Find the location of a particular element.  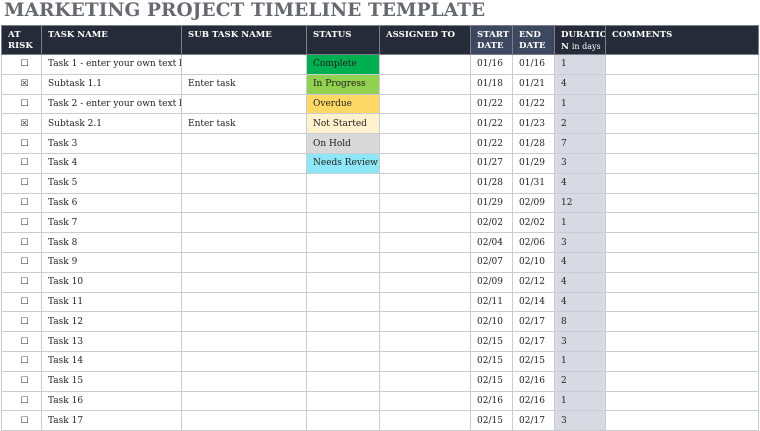

end-date-cell: 01/28 is located at coordinates (533, 143).